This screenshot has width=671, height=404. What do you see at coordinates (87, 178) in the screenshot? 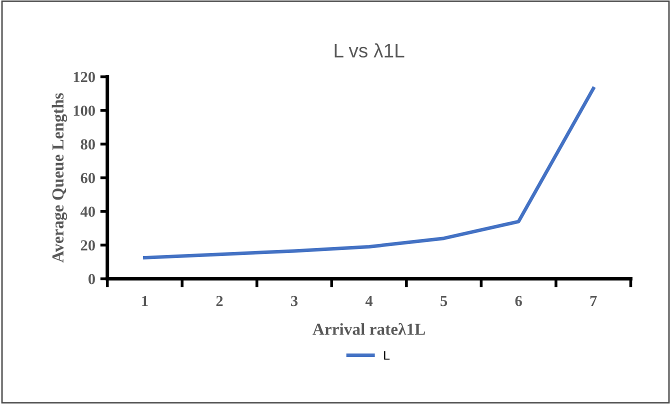
I see `y-tick-label: 60` at bounding box center [87, 178].